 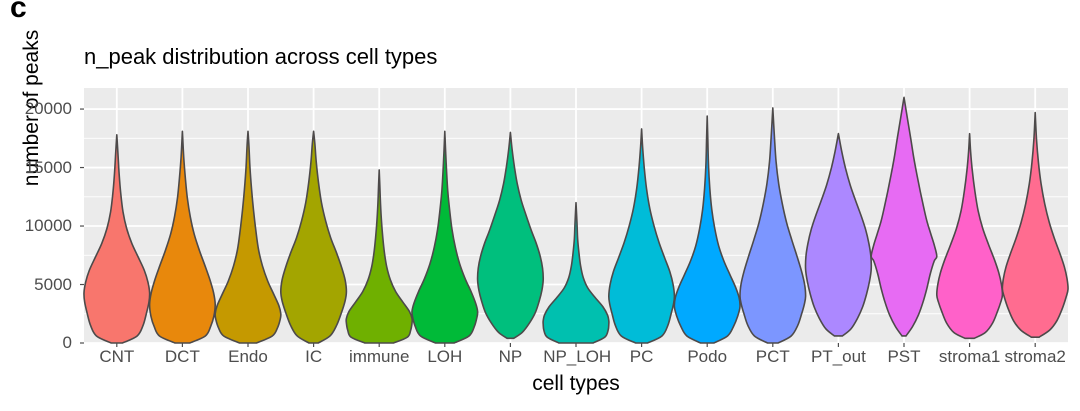 I want to click on x-tick-label-stroma2: stroma2, so click(x=1035, y=356).